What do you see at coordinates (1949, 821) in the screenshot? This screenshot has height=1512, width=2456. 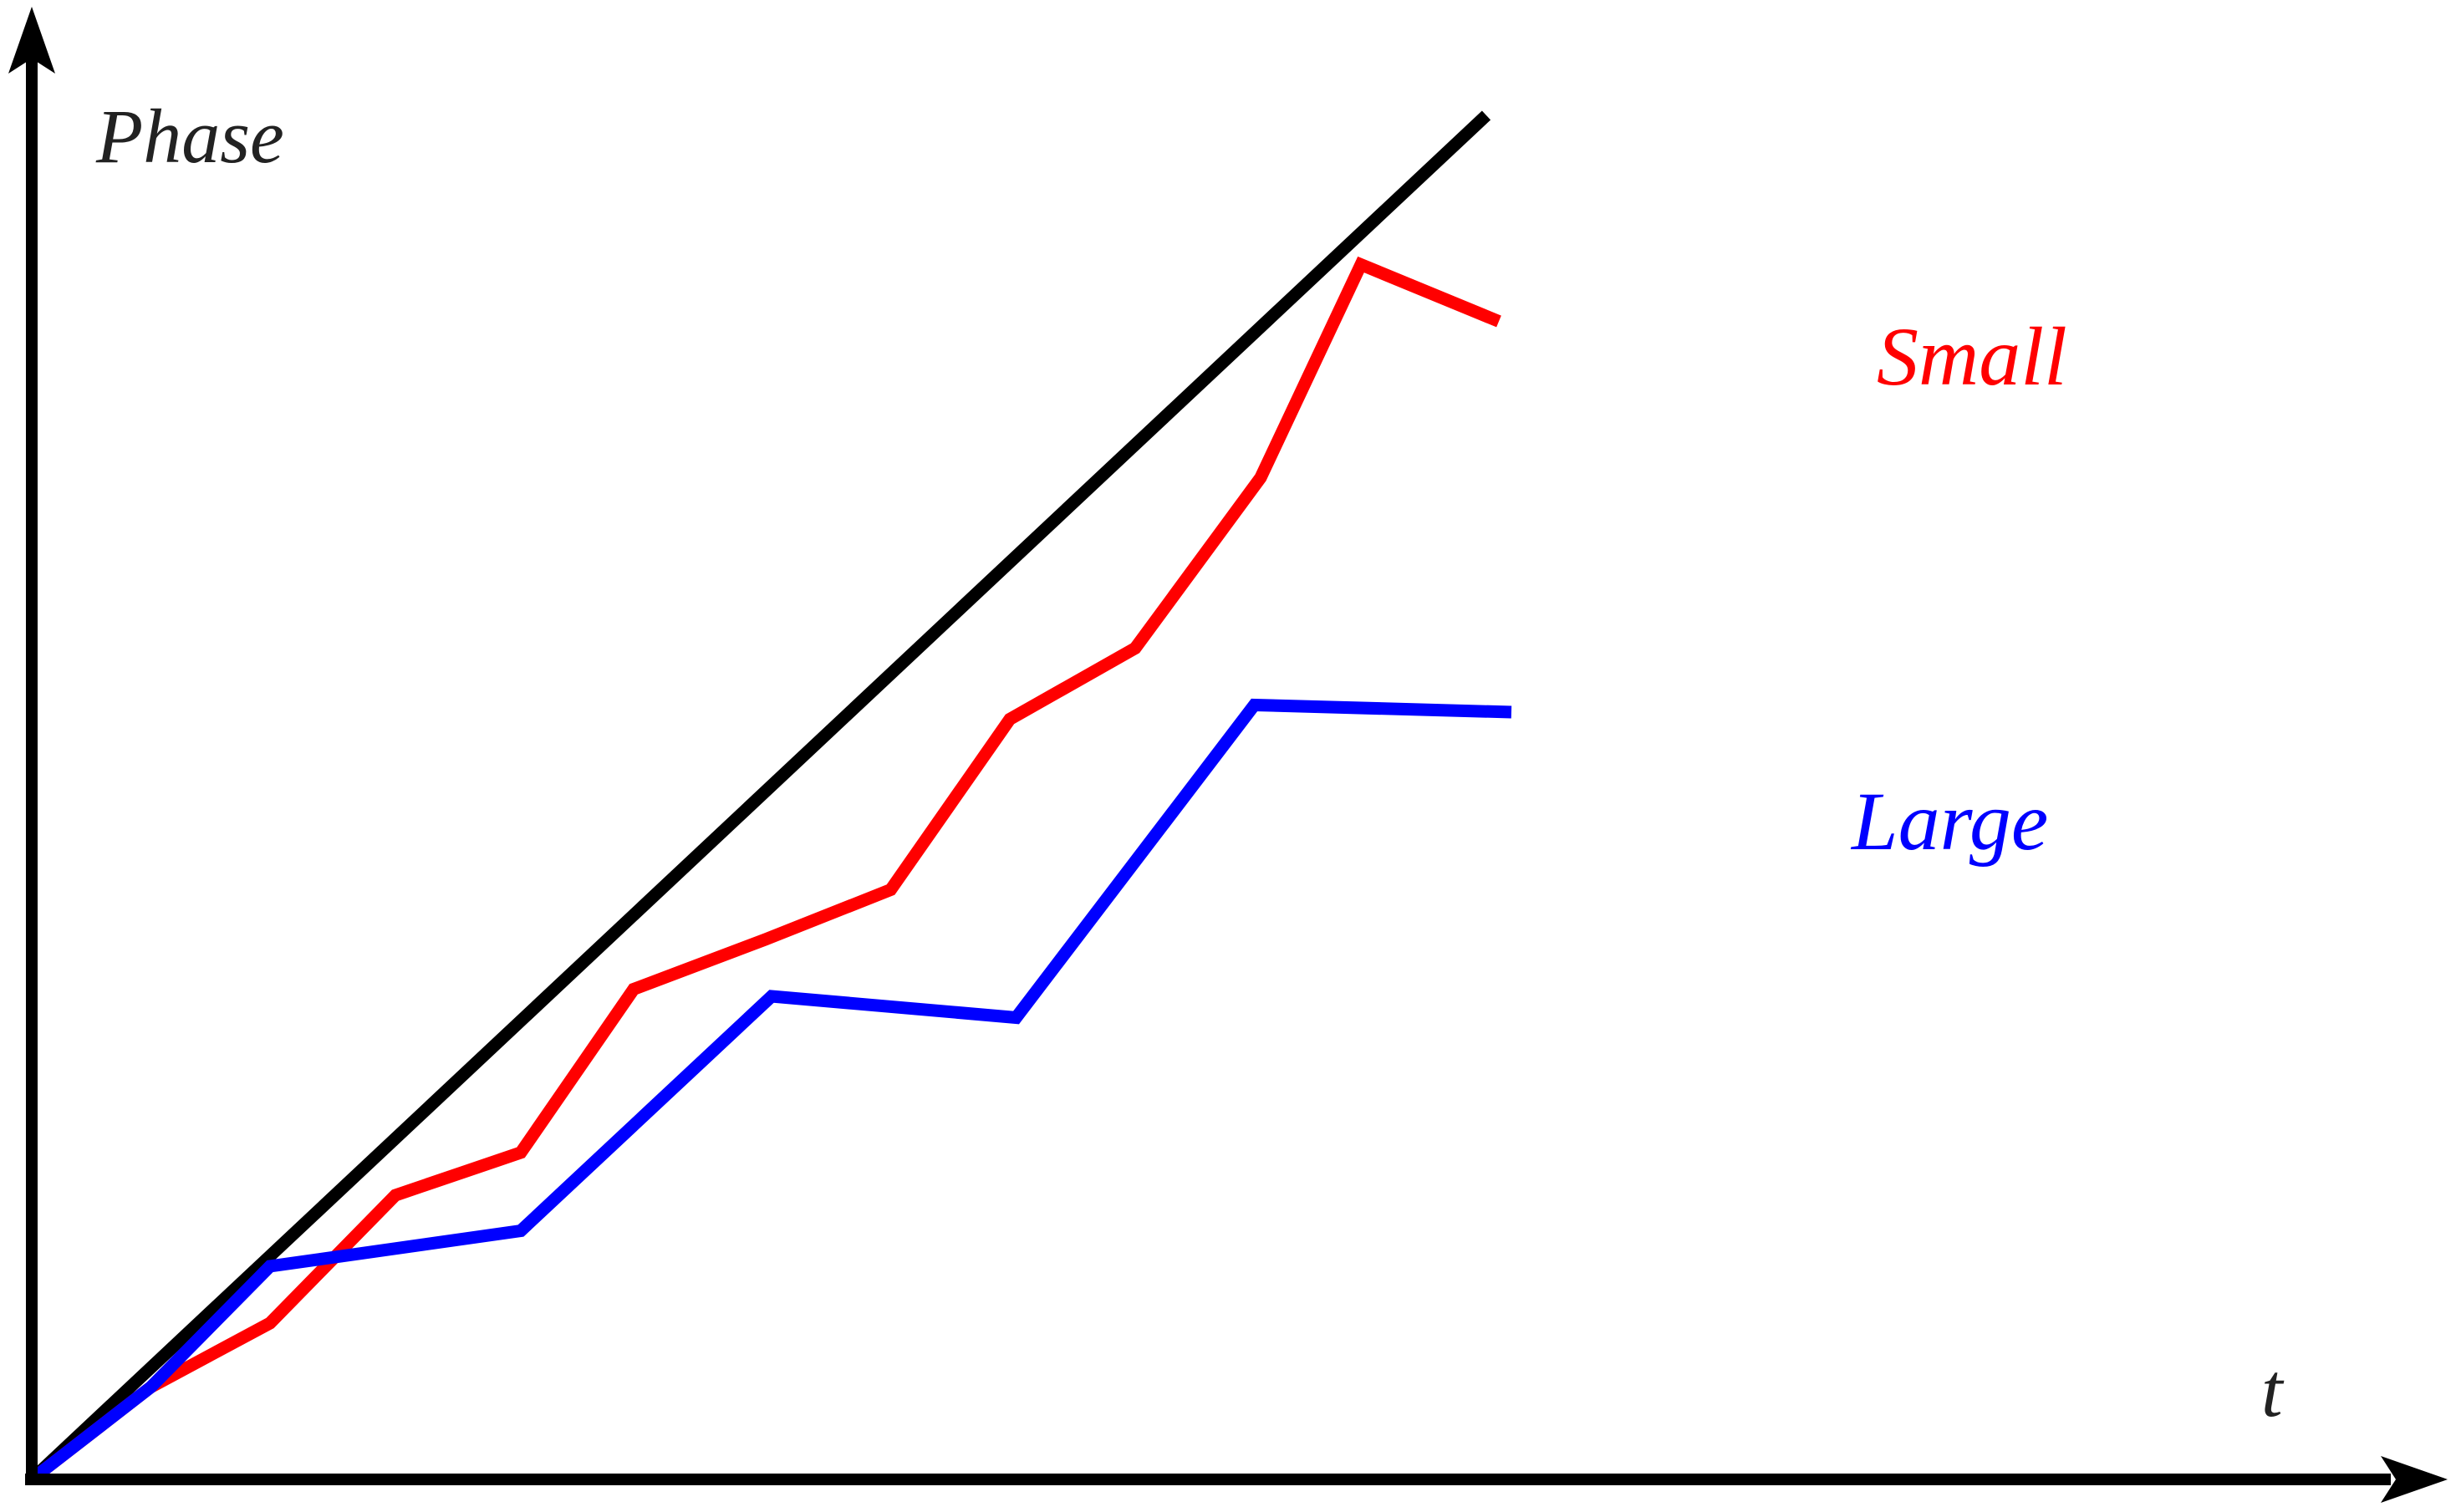 I see `series-label-large: Large` at bounding box center [1949, 821].